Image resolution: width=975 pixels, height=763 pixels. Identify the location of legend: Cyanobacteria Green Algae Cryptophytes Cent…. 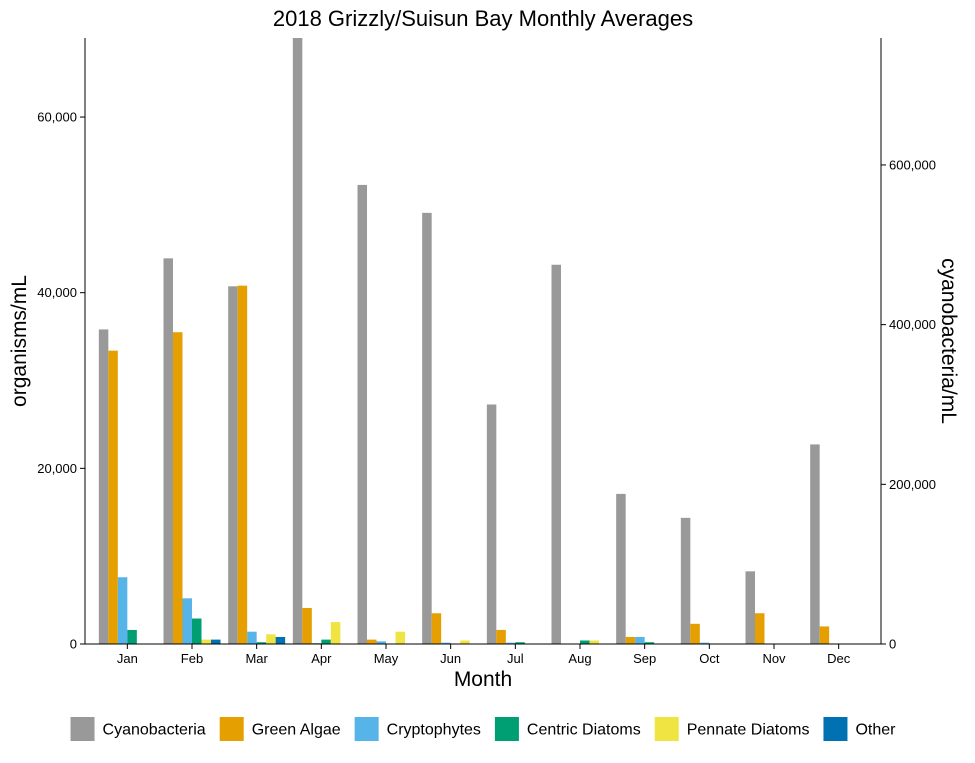
(483, 729).